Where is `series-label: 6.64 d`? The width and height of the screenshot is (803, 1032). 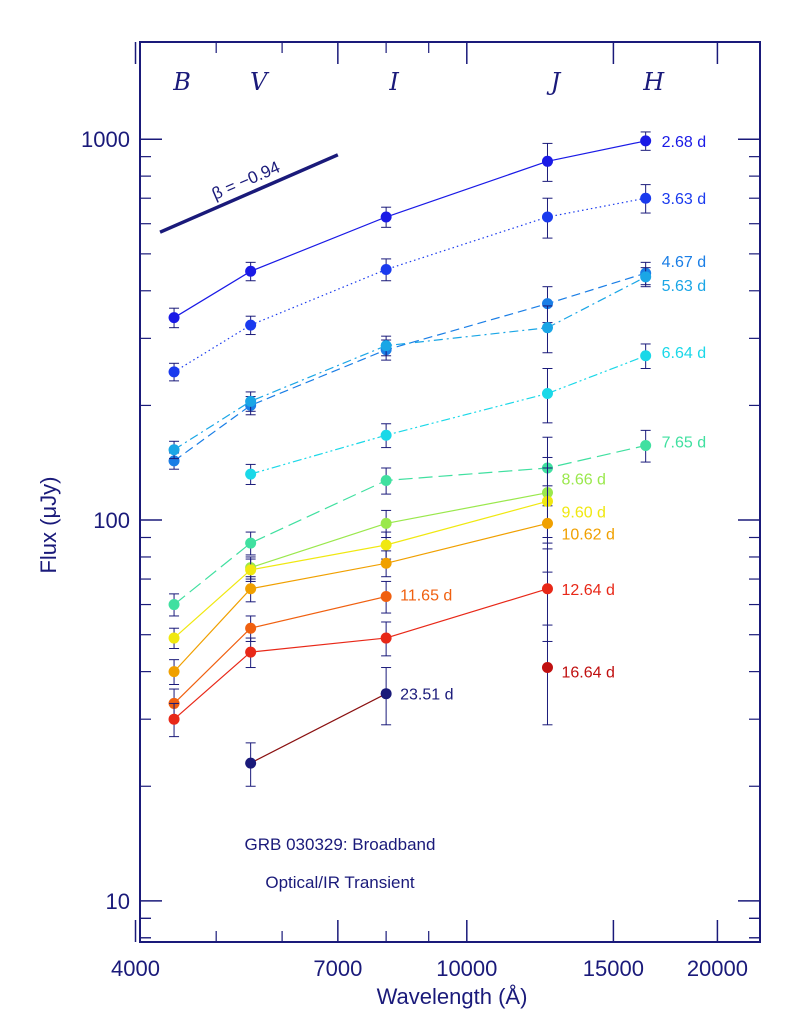 series-label: 6.64 d is located at coordinates (684, 353).